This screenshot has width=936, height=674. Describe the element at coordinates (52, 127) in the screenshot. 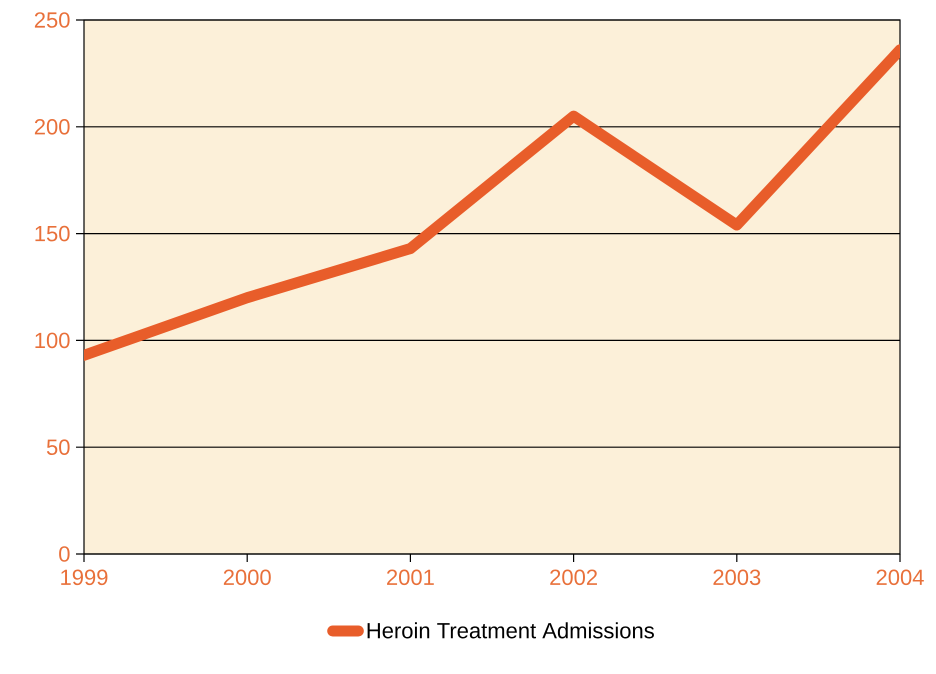

I see `y-tick-label: 200` at that location.